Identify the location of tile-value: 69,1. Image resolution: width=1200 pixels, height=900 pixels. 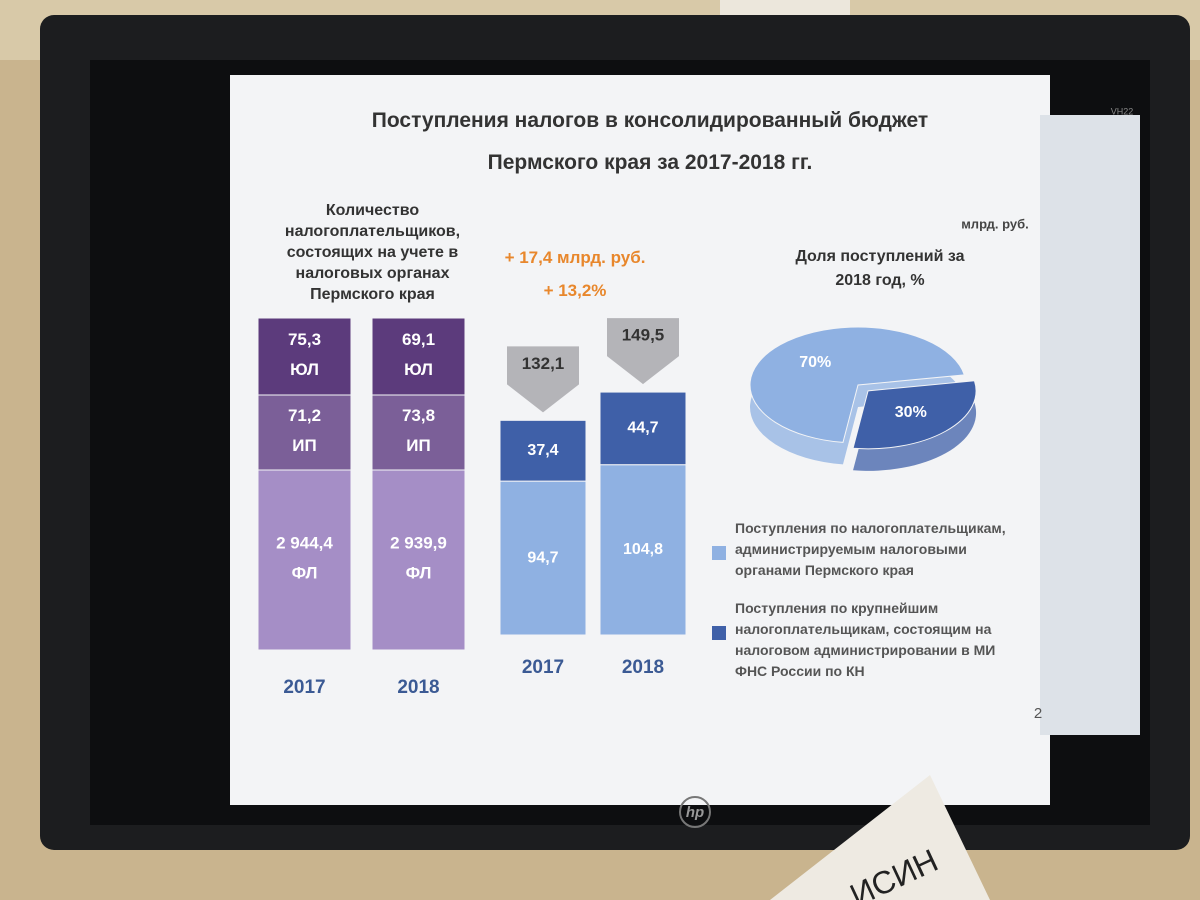
(418, 339).